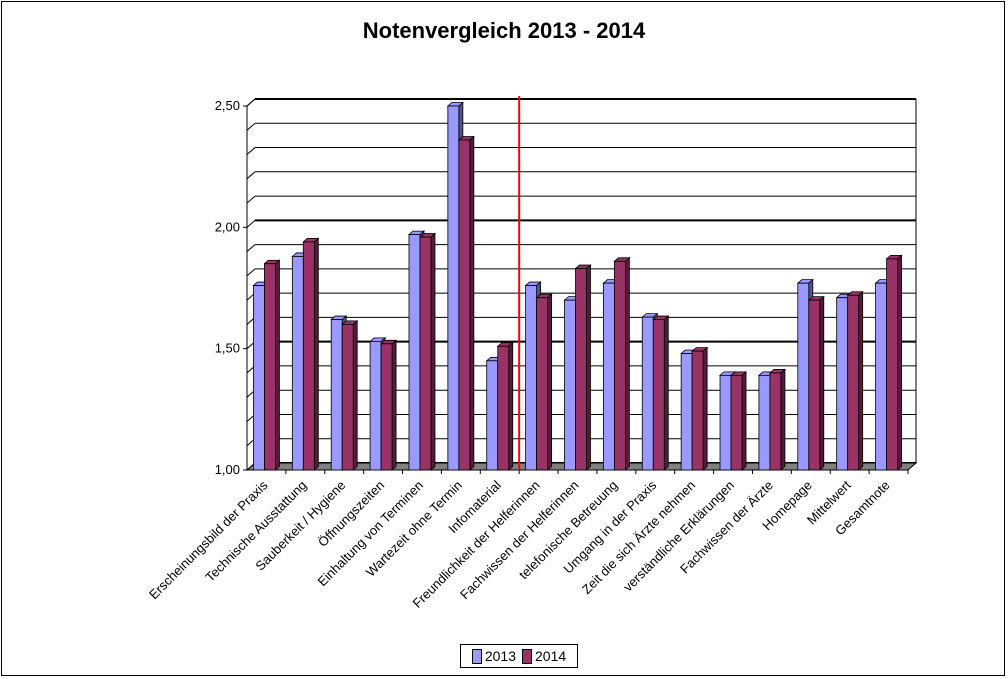 Image resolution: width=1008 pixels, height=679 pixels. I want to click on legend-label-2013: 2013, so click(500, 656).